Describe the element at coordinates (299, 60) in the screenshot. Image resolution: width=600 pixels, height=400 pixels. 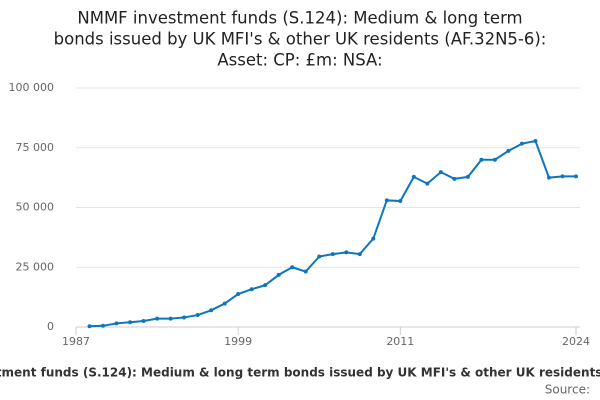
I see `chart-title: Asset: CP: £m: NSA:` at that location.